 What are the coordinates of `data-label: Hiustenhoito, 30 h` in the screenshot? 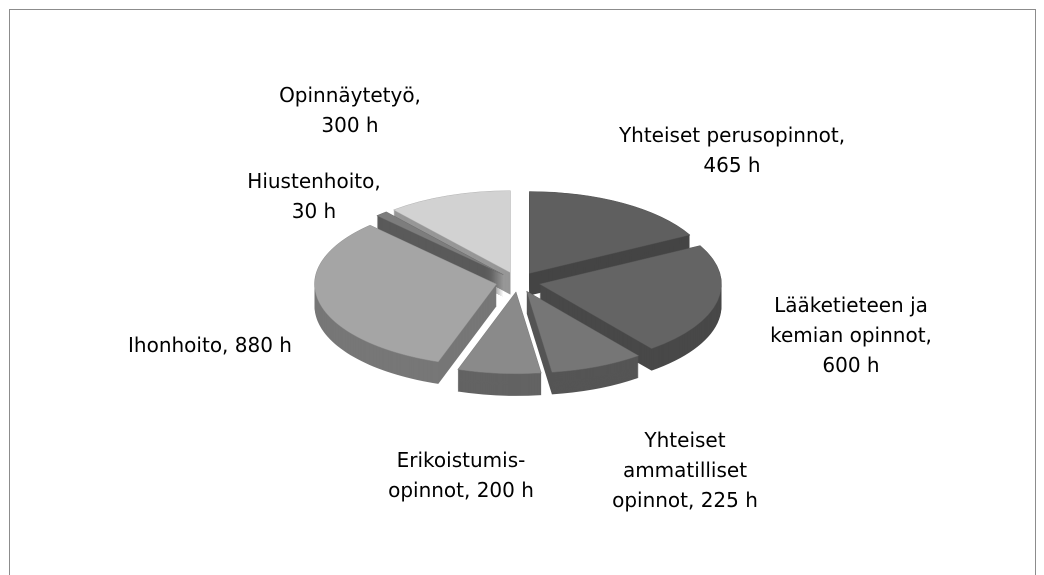 It's located at (314, 196).